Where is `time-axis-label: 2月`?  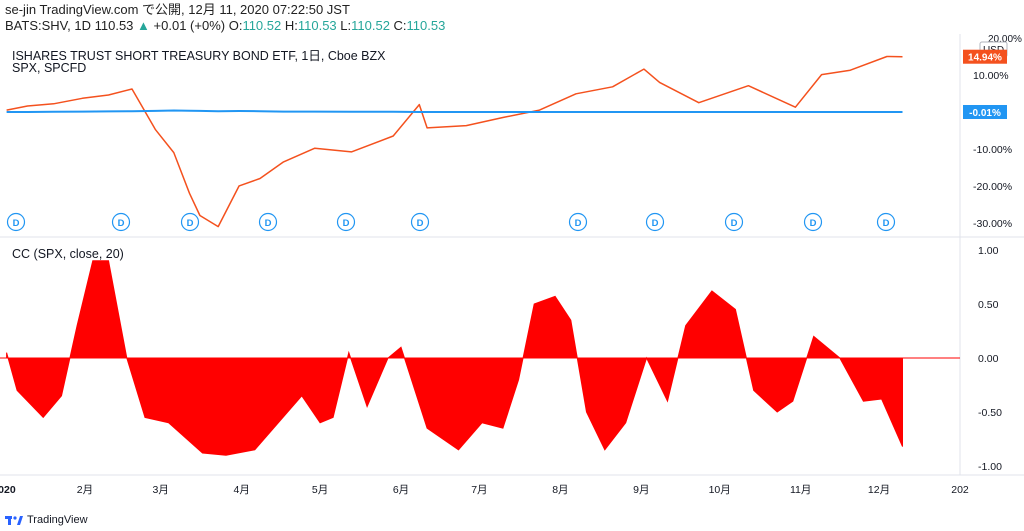 time-axis-label: 2月 is located at coordinates (85, 490).